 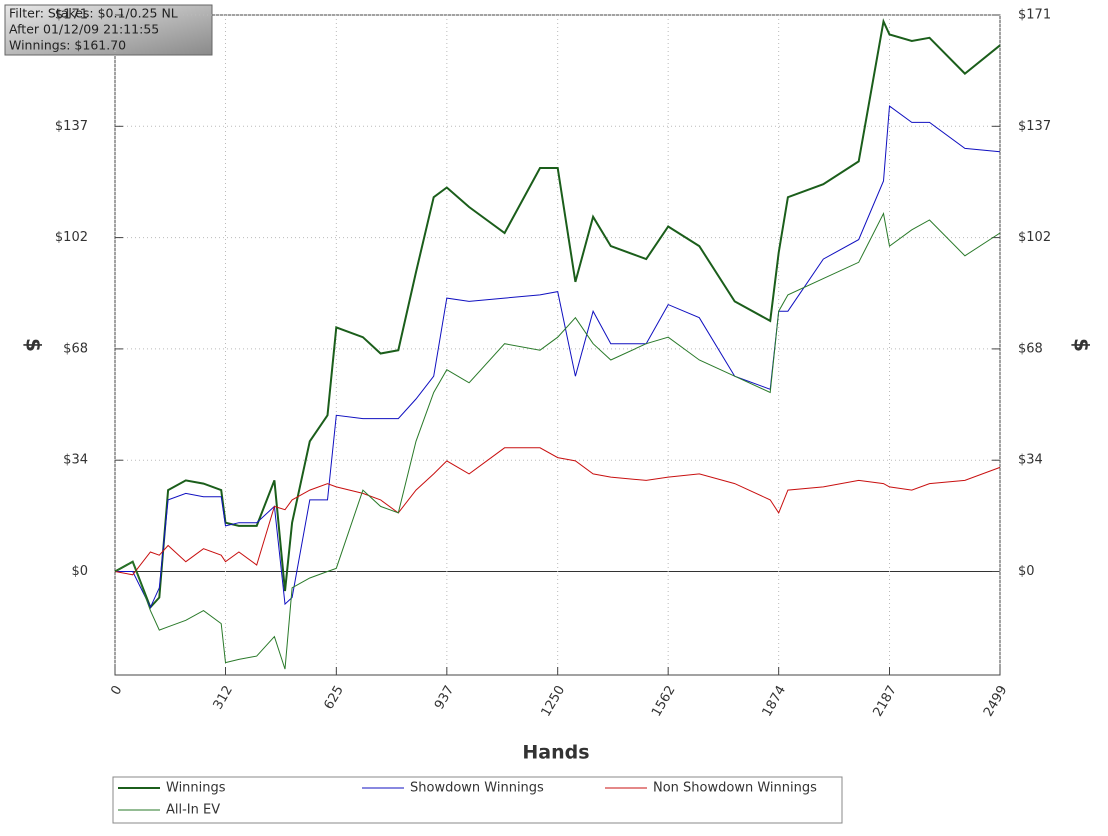 What do you see at coordinates (79, 571) in the screenshot?
I see `y-tick-label: $0` at bounding box center [79, 571].